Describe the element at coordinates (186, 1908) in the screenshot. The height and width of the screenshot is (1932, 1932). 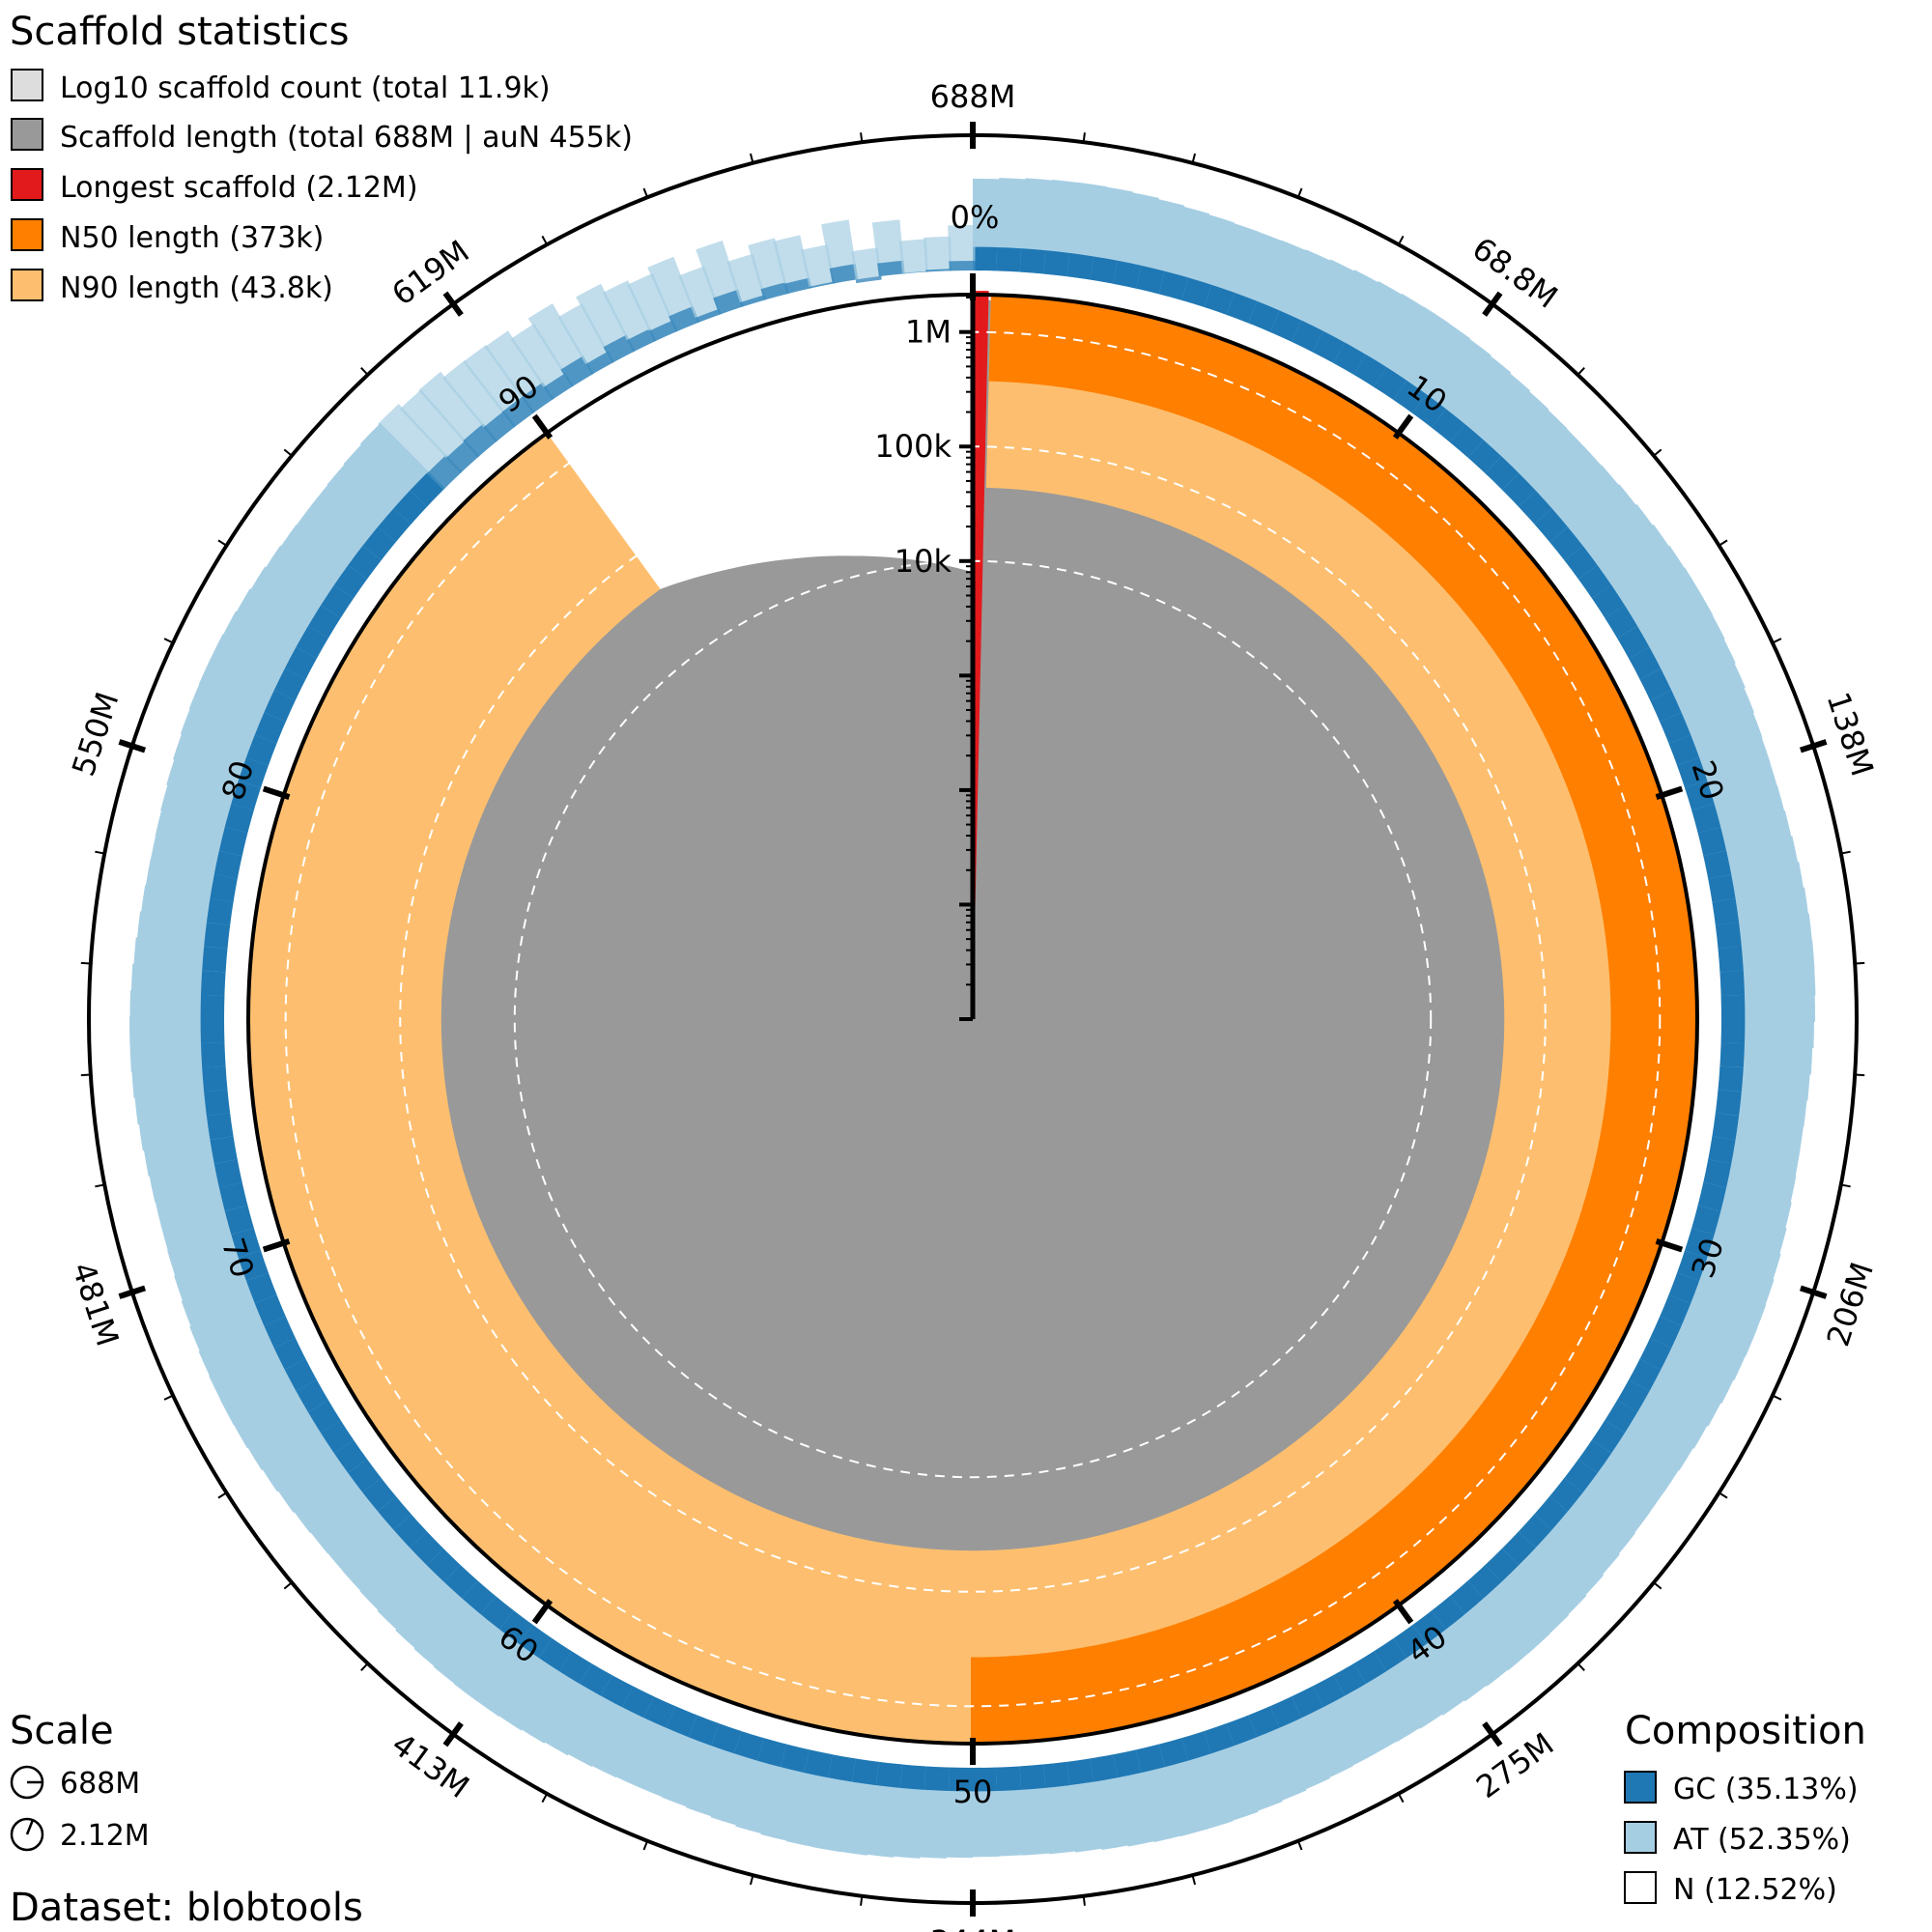
I see `dataset-label: Dataset: blobtools` at that location.